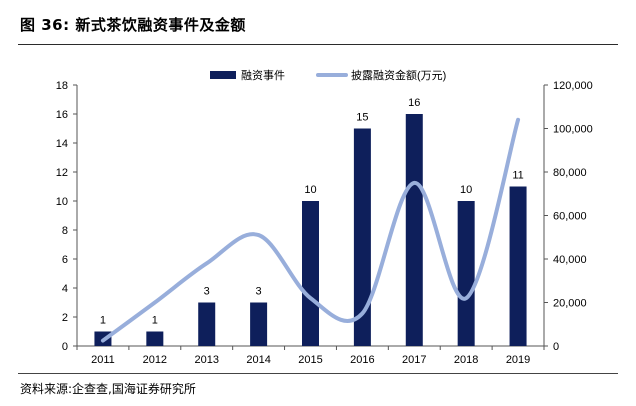 The height and width of the screenshot is (406, 636). Describe the element at coordinates (108, 389) in the screenshot. I see `source-note: 资料来源:企查查,国海证券研究所` at that location.